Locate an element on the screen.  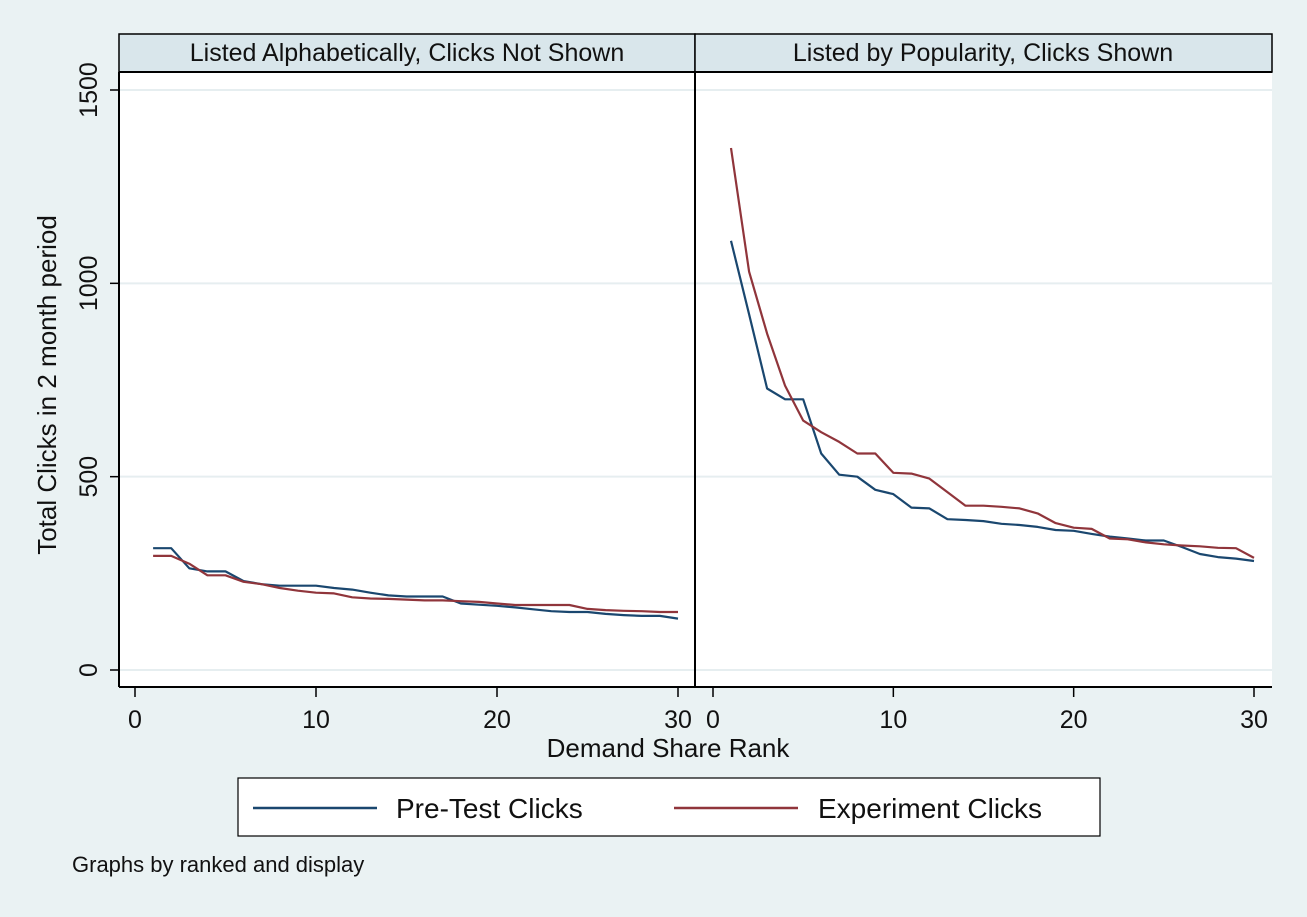
panel-1-series is located at coordinates (416, 583).